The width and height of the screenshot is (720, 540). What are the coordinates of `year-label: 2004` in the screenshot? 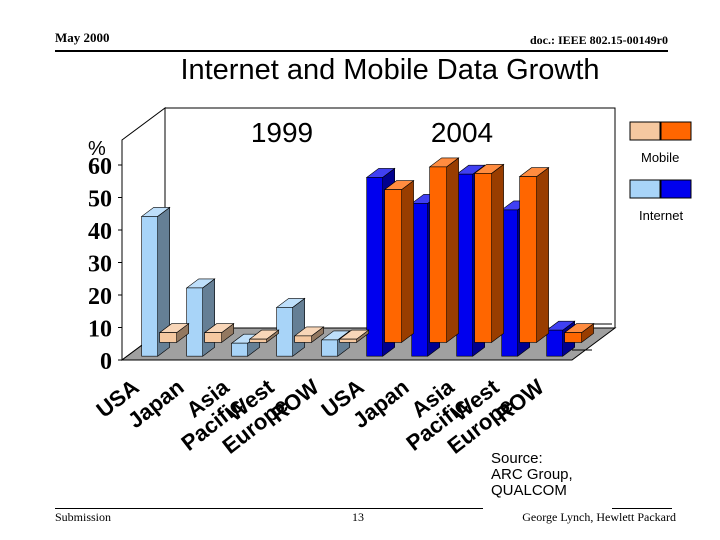 It's located at (462, 132).